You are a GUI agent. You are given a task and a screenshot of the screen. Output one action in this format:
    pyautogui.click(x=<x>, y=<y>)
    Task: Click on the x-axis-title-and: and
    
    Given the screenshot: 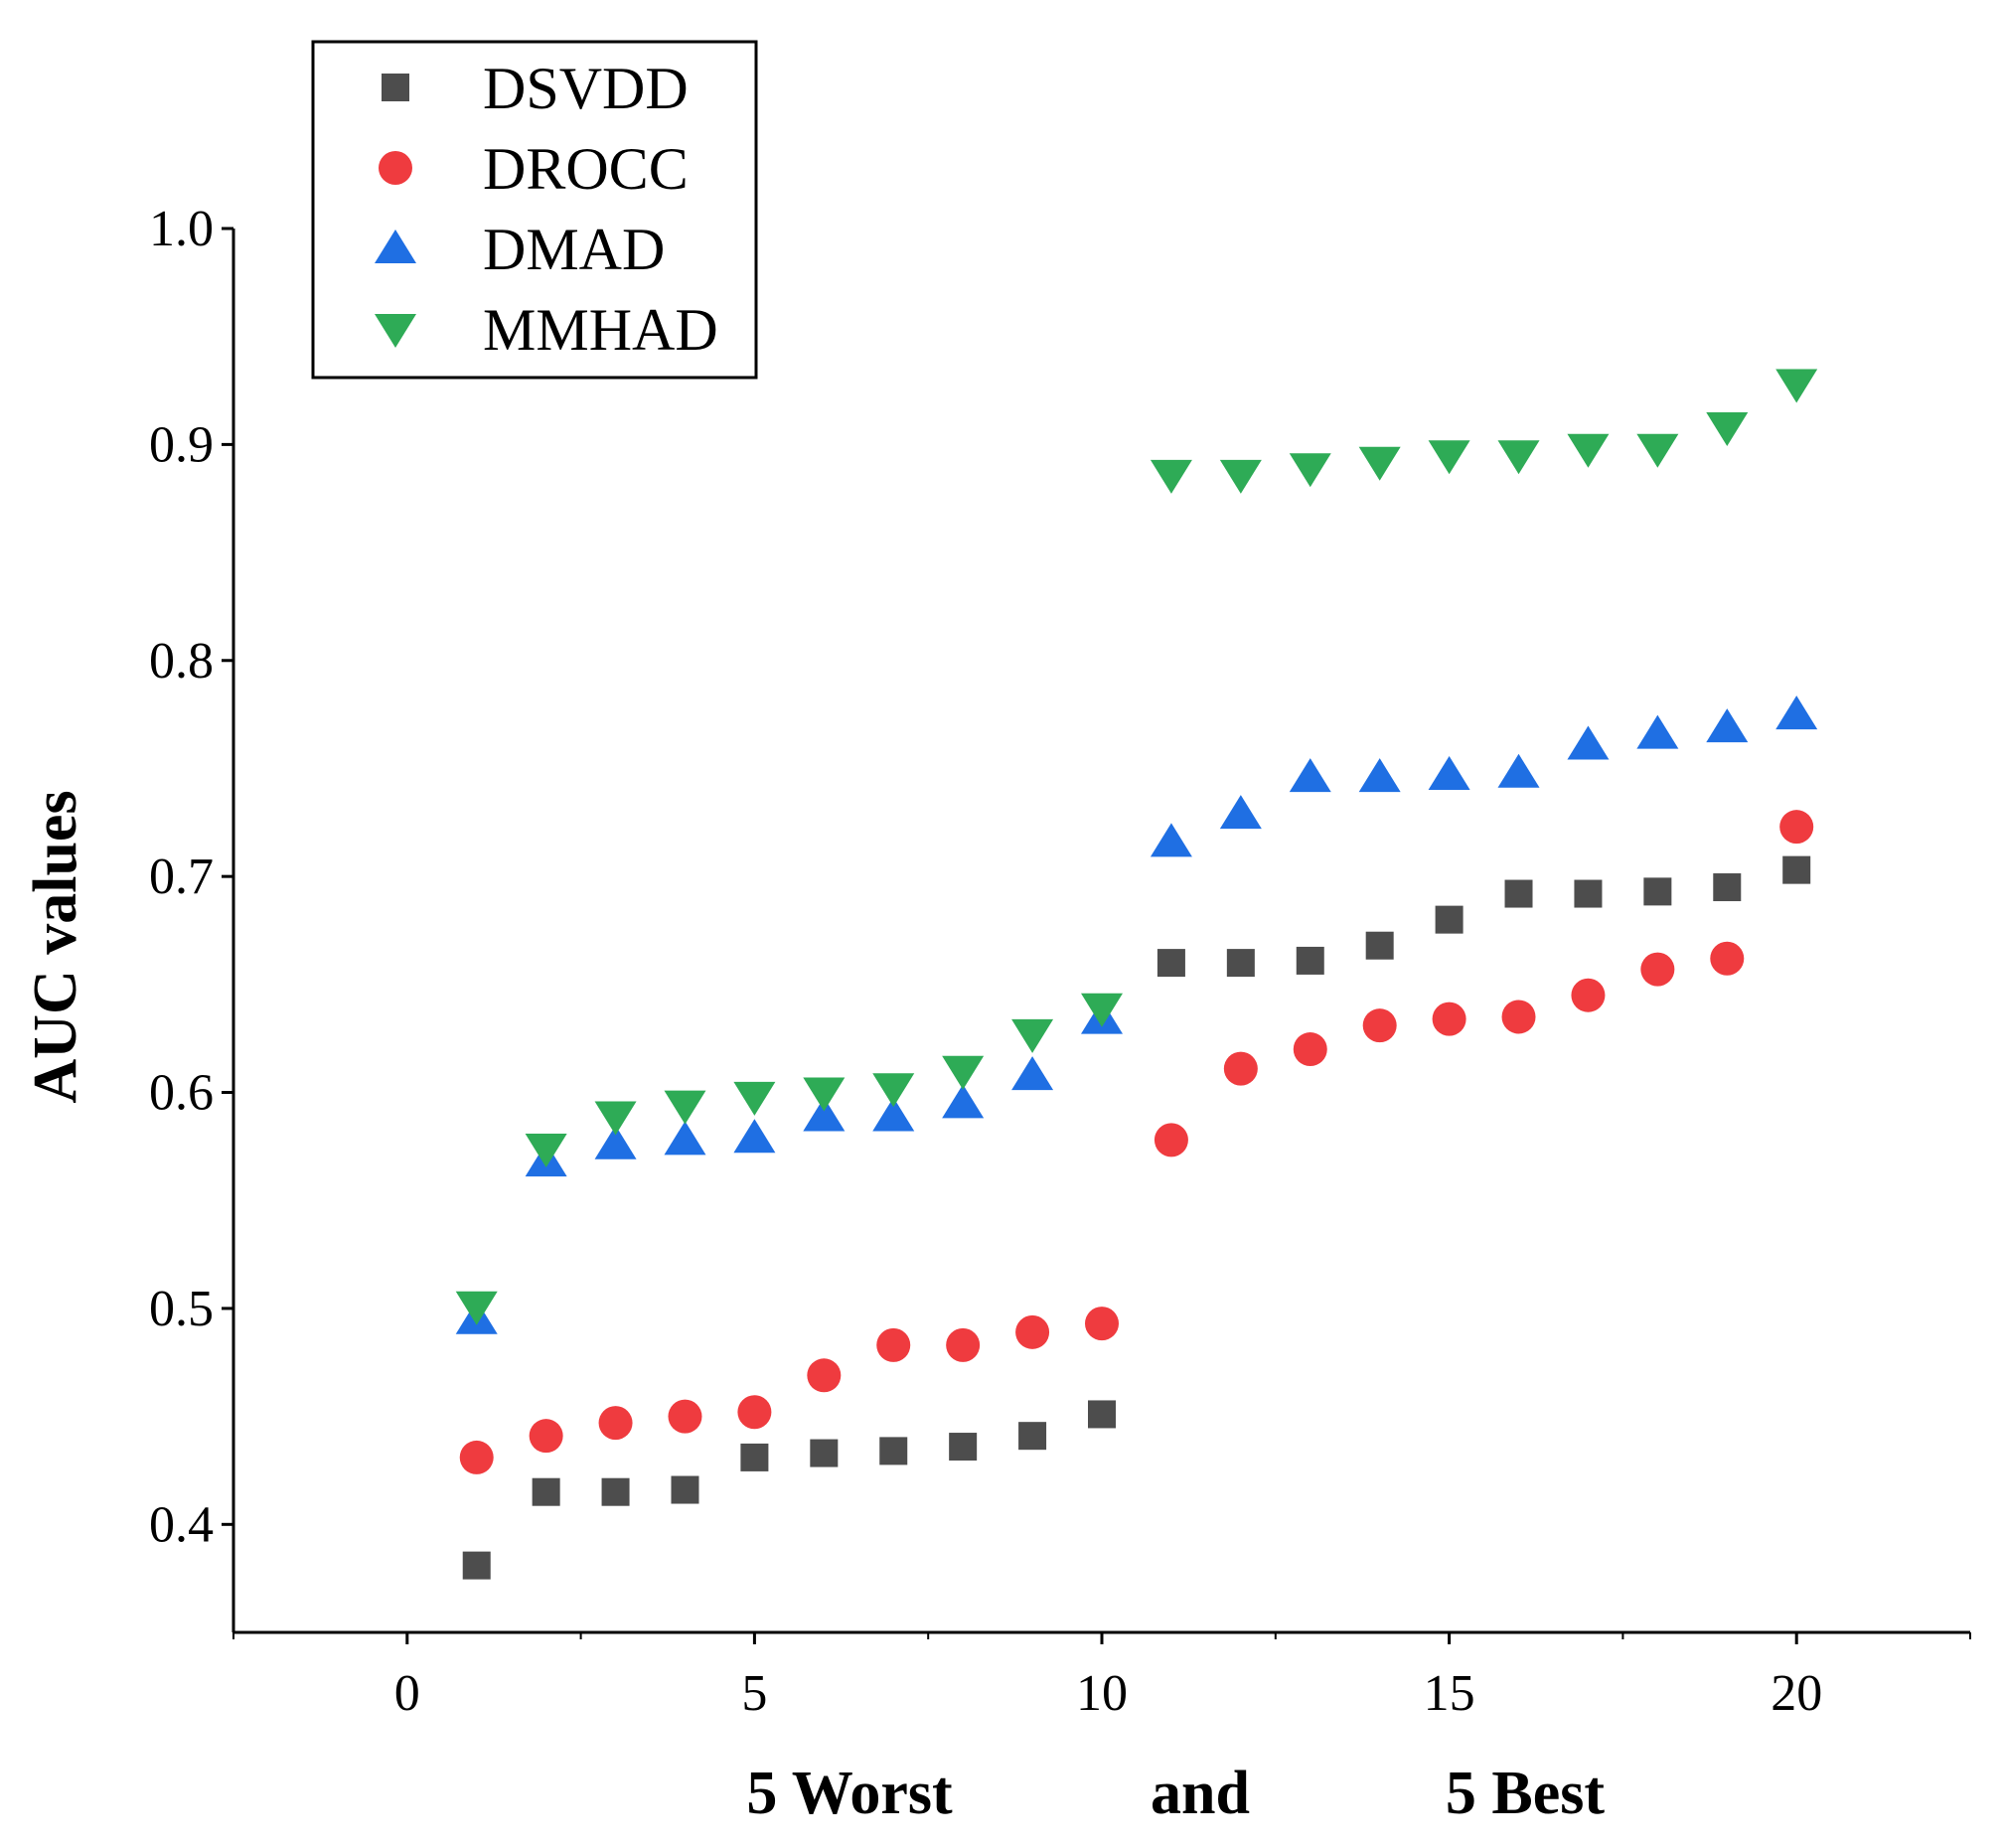 What is the action you would take?
    pyautogui.click(x=1200, y=1793)
    